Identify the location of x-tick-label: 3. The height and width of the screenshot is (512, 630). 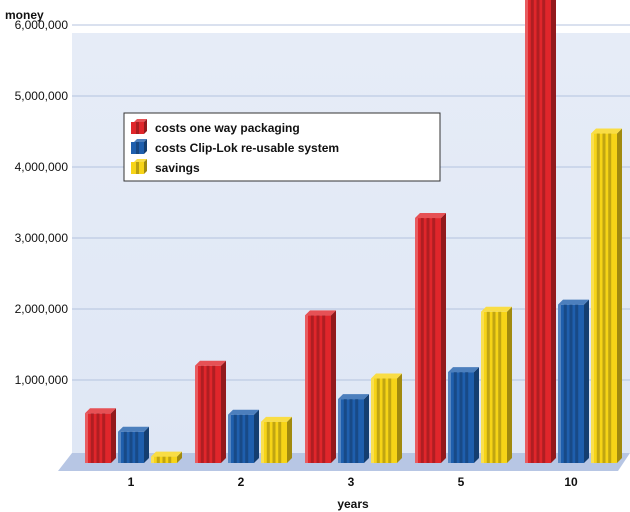
(351, 482).